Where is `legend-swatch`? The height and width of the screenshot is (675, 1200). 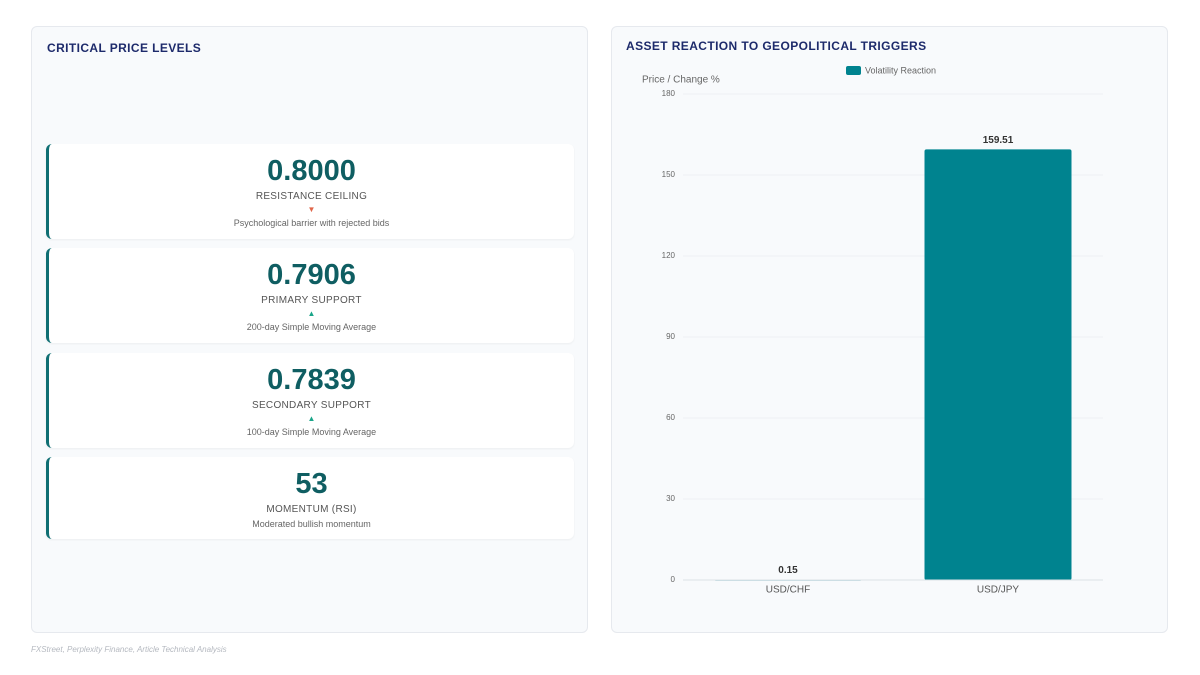 legend-swatch is located at coordinates (853, 70).